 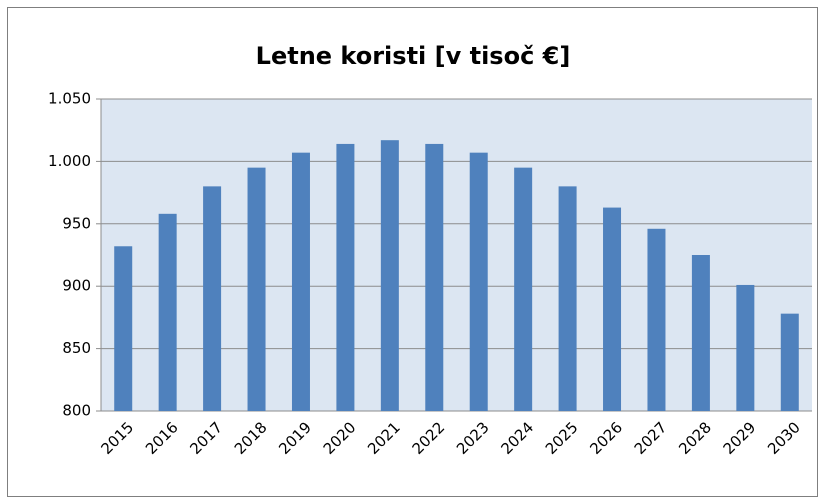 I want to click on y-tick-label: 1.050, so click(x=69, y=99).